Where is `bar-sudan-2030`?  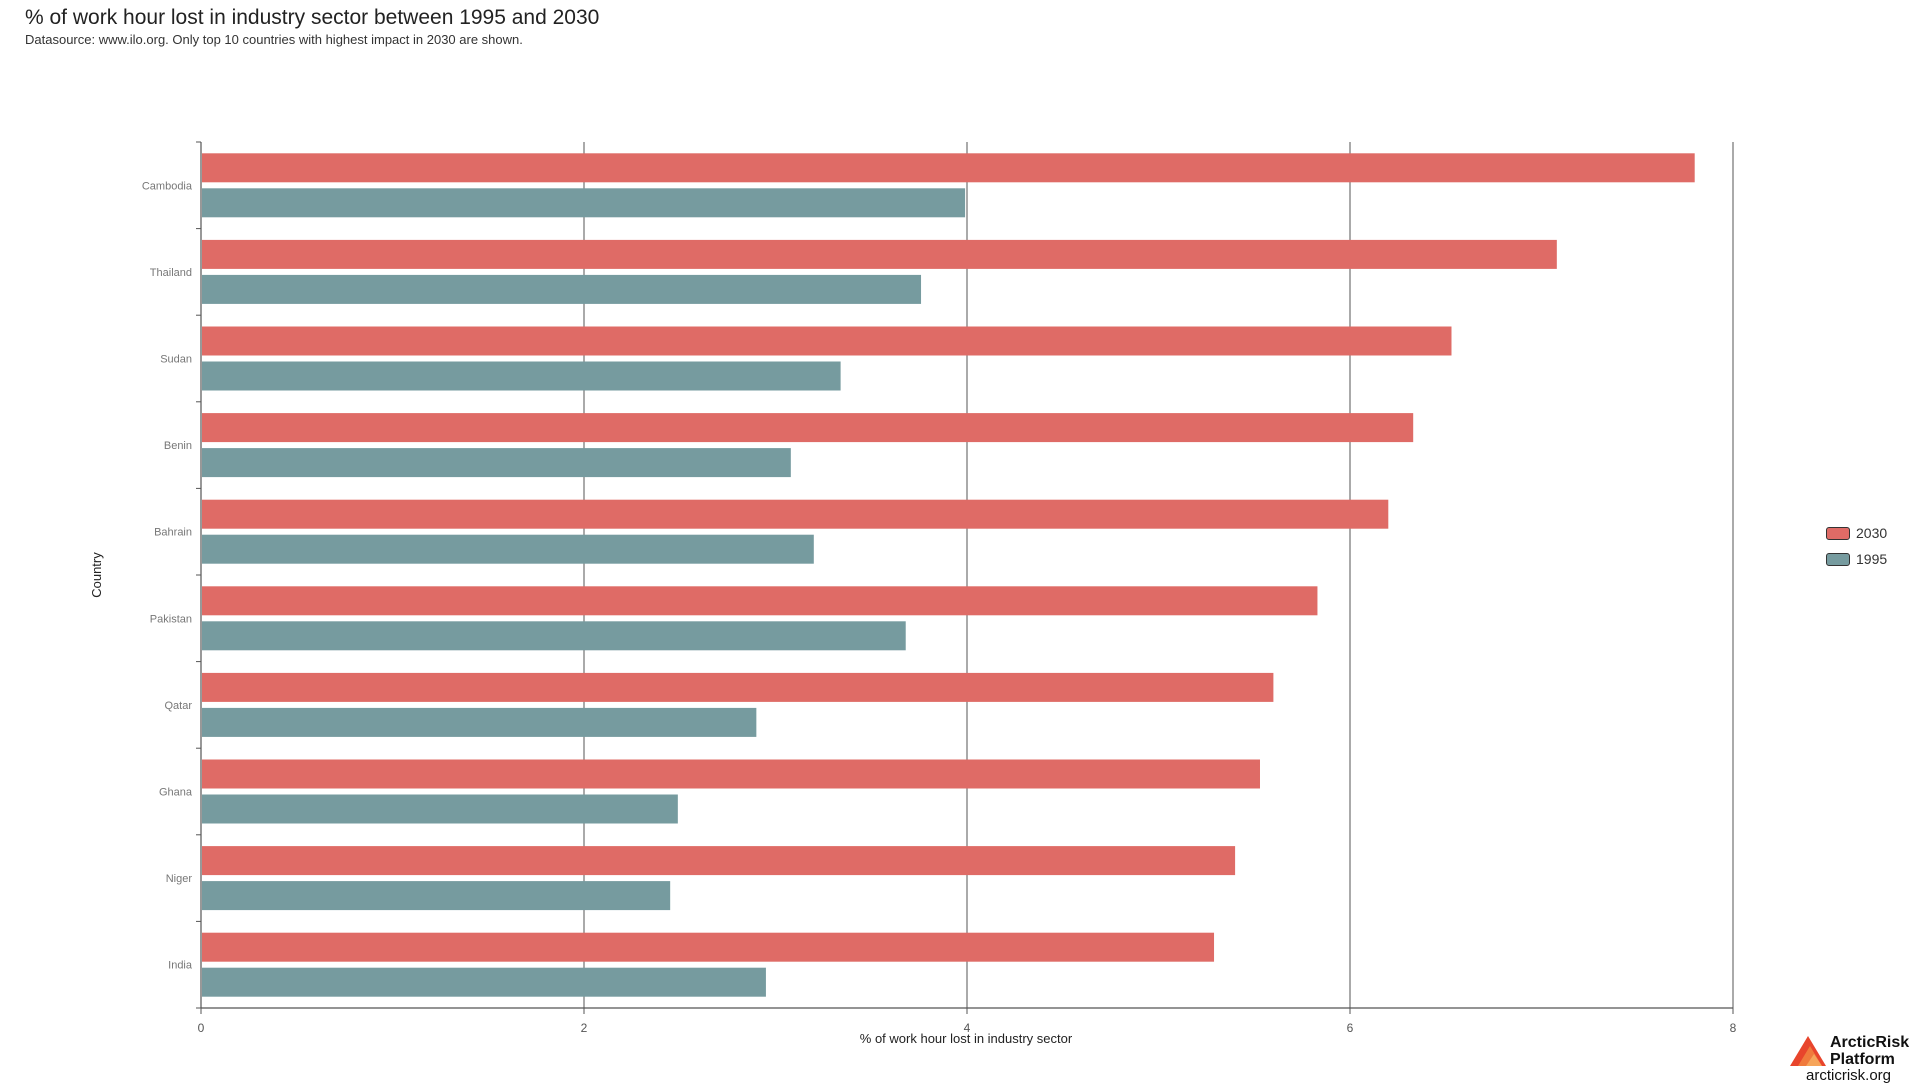
bar-sudan-2030 is located at coordinates (827, 341).